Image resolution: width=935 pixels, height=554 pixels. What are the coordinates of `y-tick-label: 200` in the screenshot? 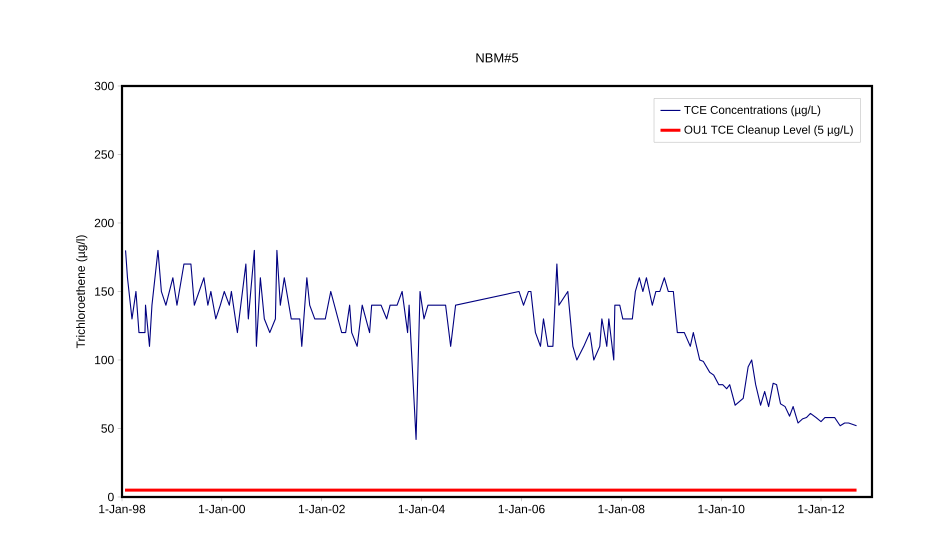 It's located at (104, 223).